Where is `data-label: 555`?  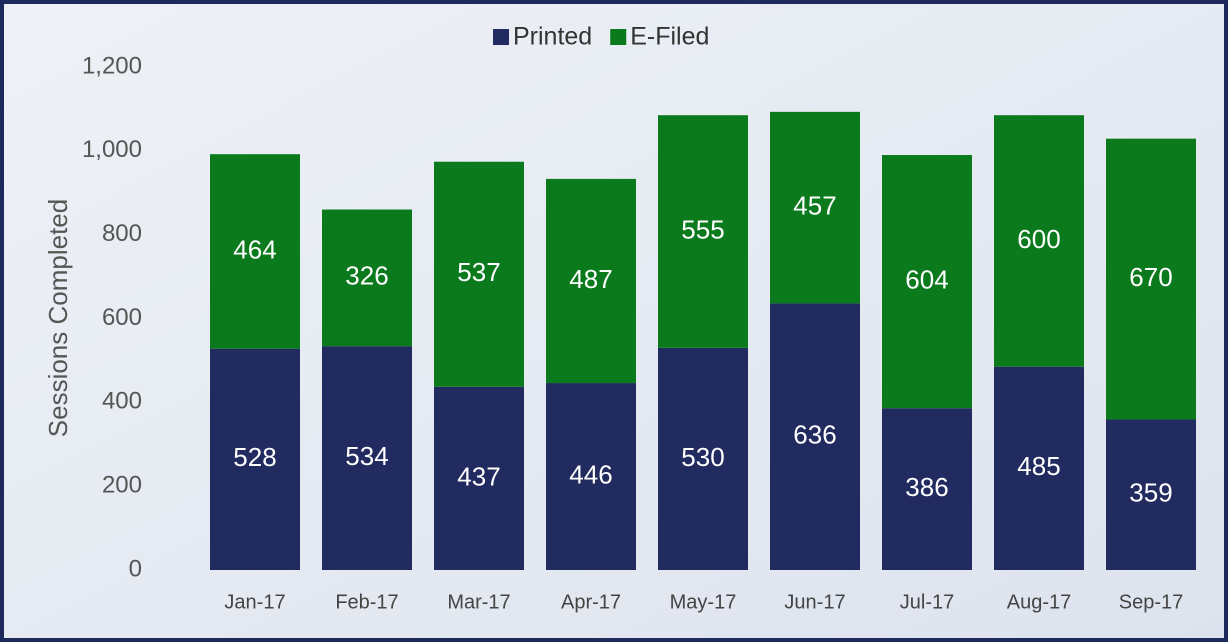
data-label: 555 is located at coordinates (702, 229).